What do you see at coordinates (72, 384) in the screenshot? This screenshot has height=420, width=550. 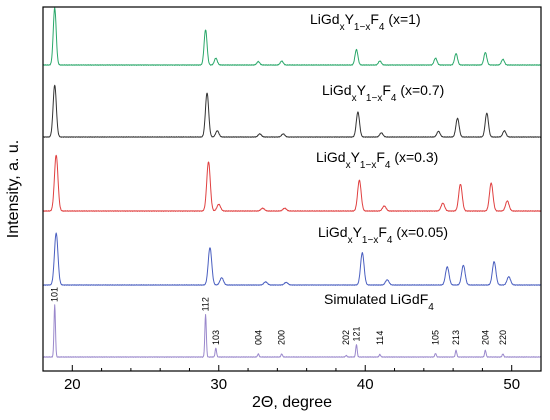 I see `x-tick-label-20: 20` at bounding box center [72, 384].